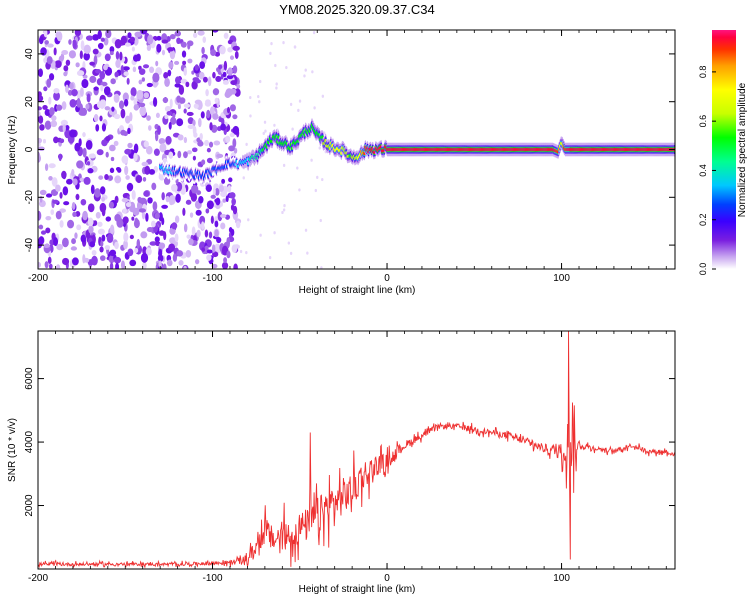  What do you see at coordinates (387, 578) in the screenshot?
I see `x-tick-label: 0` at bounding box center [387, 578].